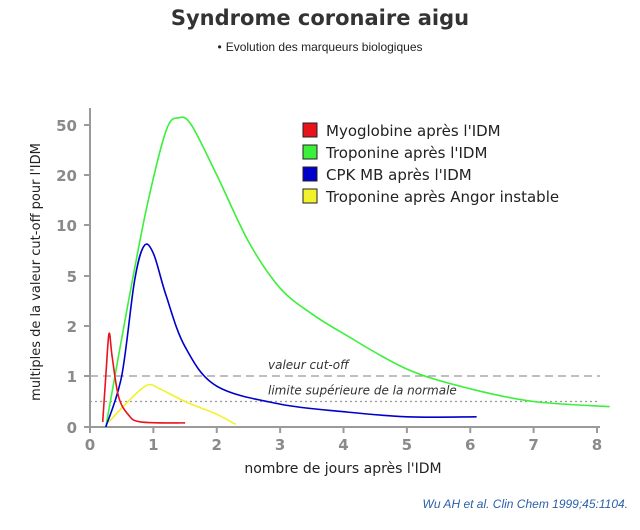 The height and width of the screenshot is (530, 640). I want to click on x-tick-label: 8, so click(597, 445).